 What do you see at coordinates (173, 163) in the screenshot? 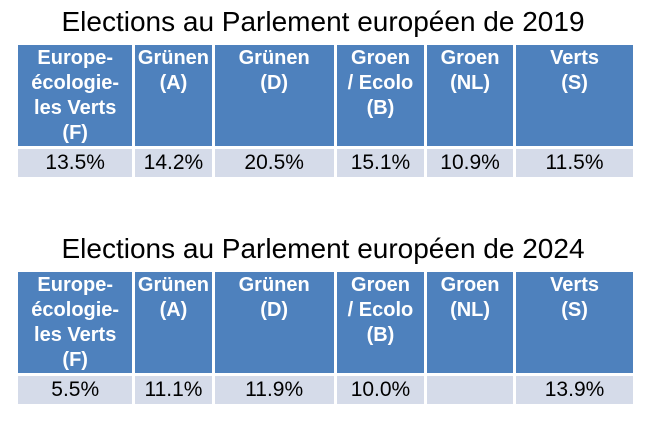
I see `value-cell-gruenen-a-2019: 14.2%` at bounding box center [173, 163].